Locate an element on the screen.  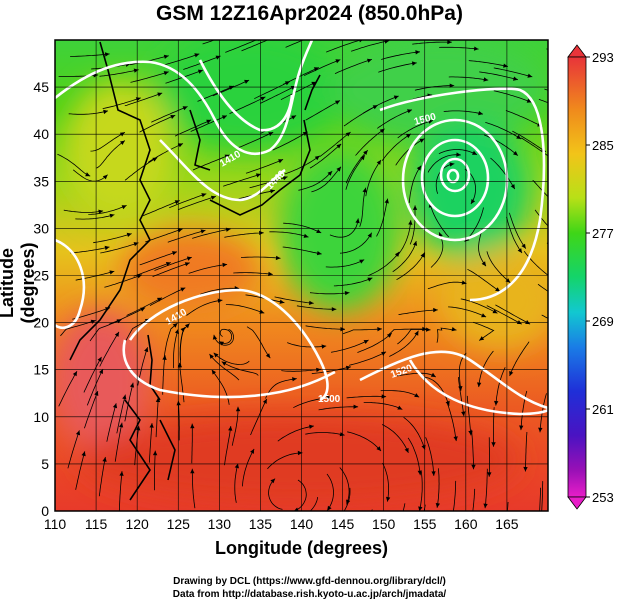
x-tick-label: 125 is located at coordinates (179, 524).